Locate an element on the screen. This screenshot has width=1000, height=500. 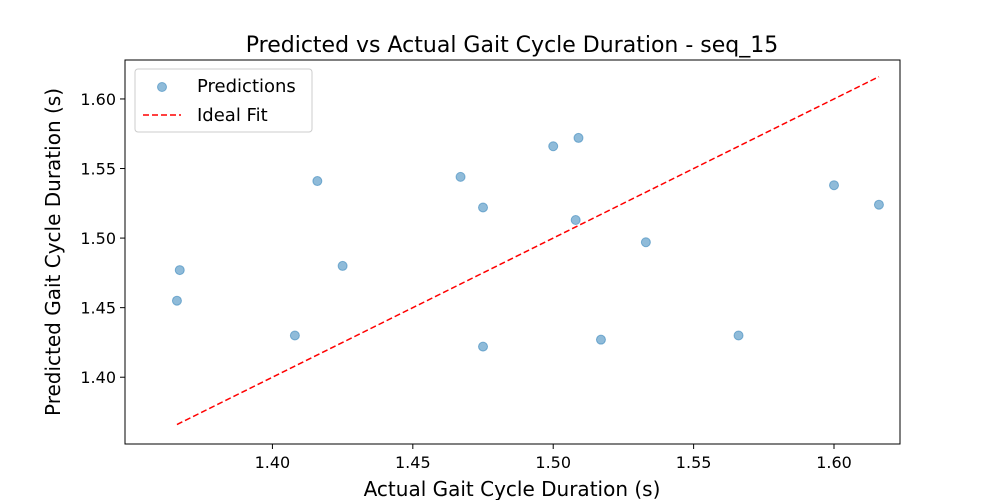
y-tick-label: 1.55 is located at coordinates (98, 169).